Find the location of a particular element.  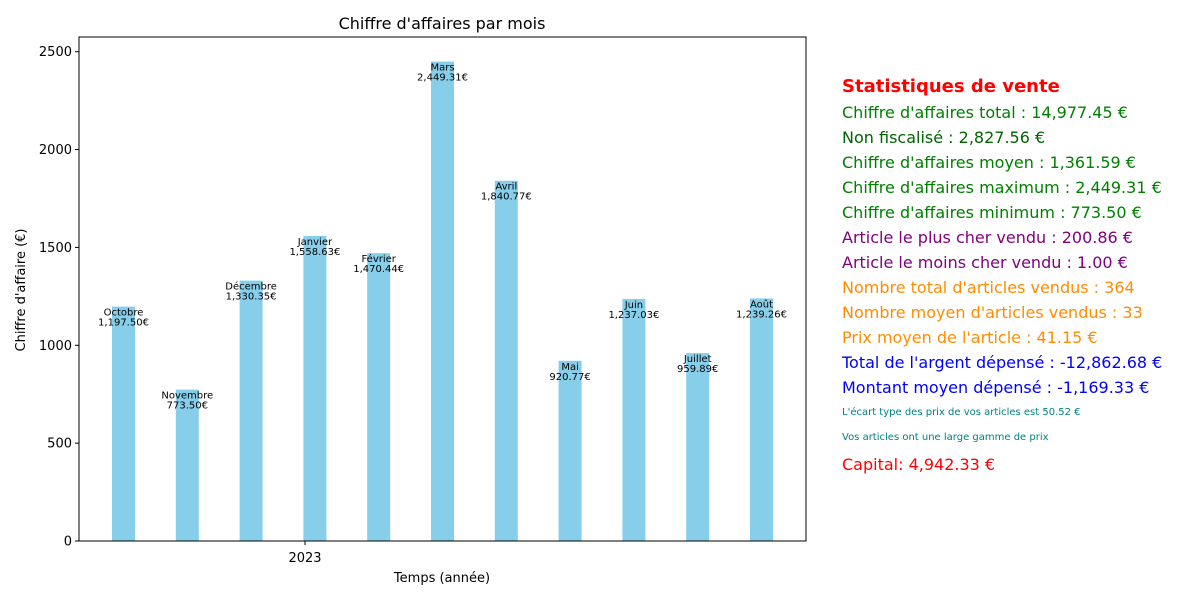

bar-month-label: Mai is located at coordinates (570, 367).